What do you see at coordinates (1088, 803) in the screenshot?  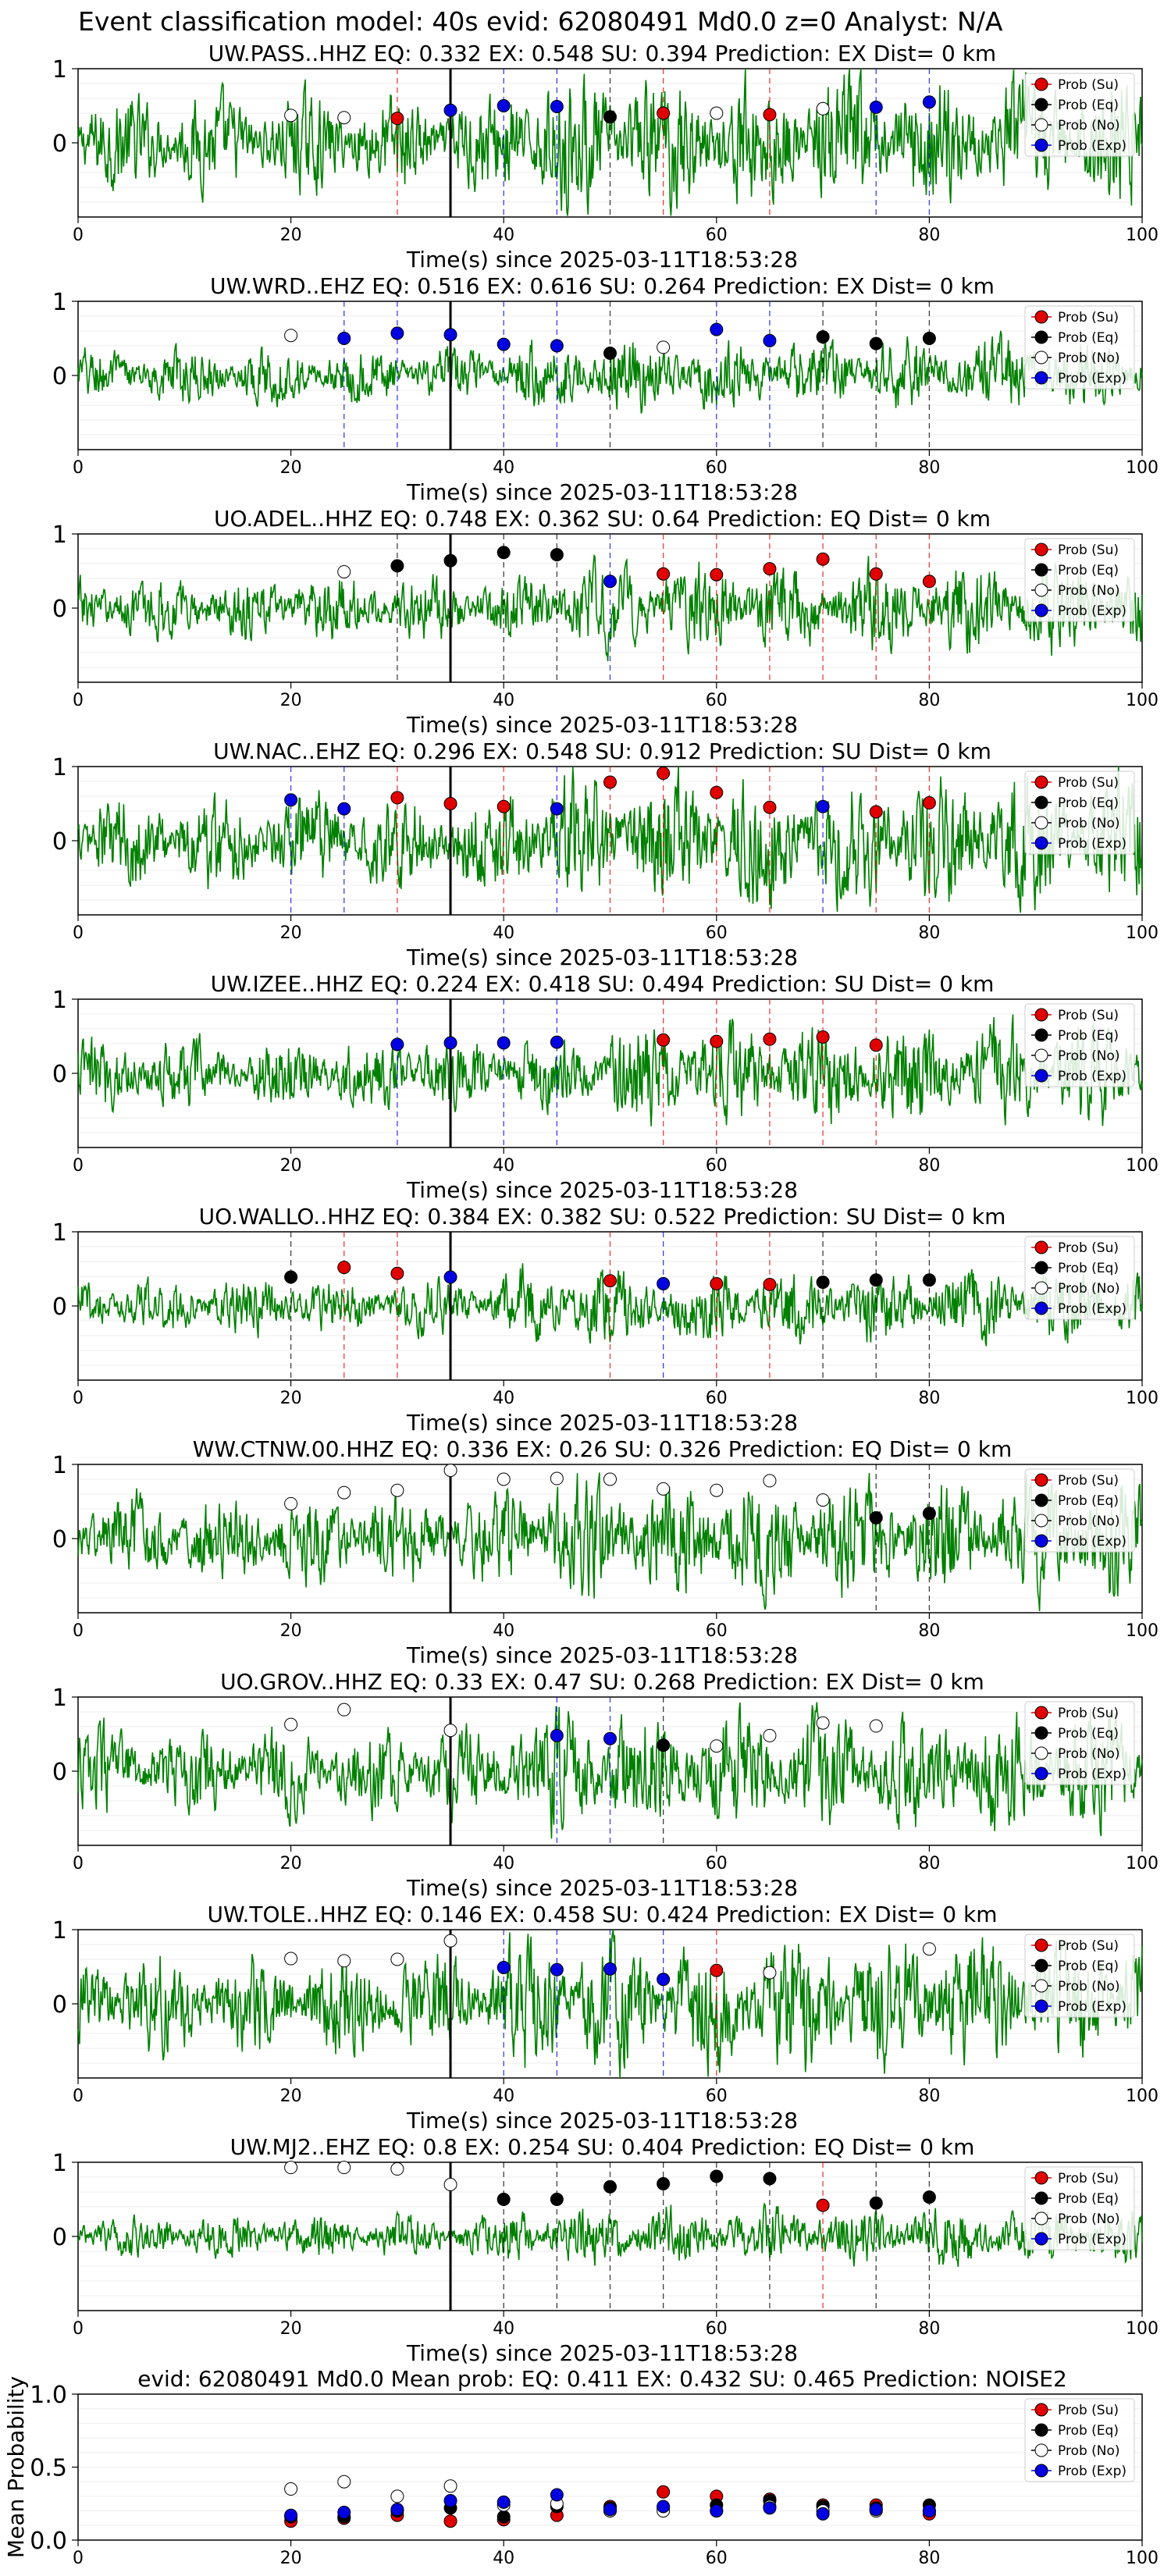 I see `panel-4-legend-label-Eq: Prob (Eq)` at bounding box center [1088, 803].